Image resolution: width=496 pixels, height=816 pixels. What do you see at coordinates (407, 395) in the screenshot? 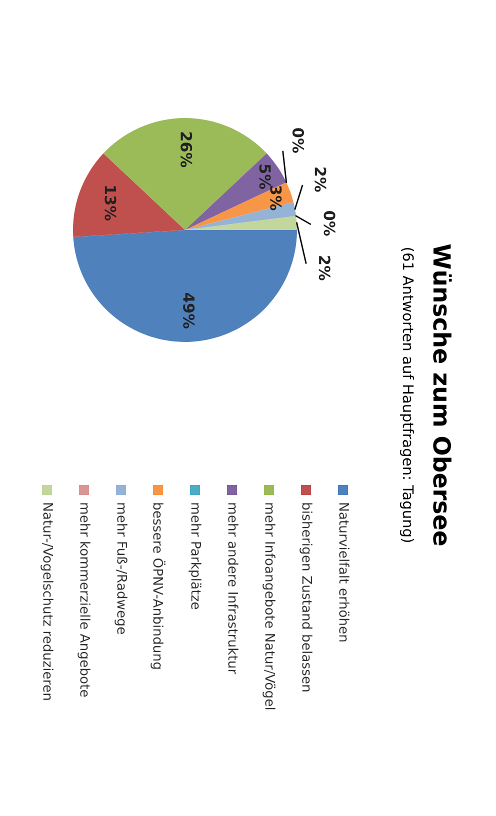
I see `text: (61 Antworten auf Hauptfragen: Tagung)` at bounding box center [407, 395].